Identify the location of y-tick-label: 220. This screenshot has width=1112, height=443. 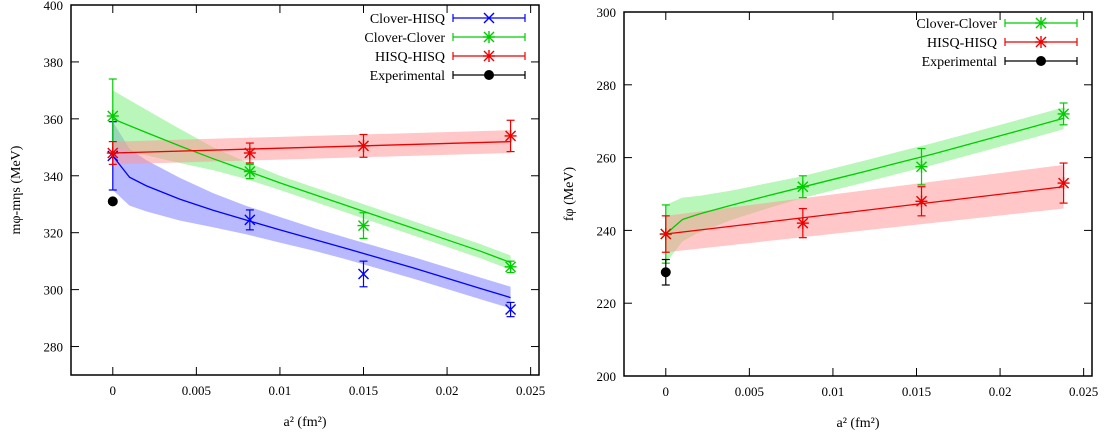
(607, 303).